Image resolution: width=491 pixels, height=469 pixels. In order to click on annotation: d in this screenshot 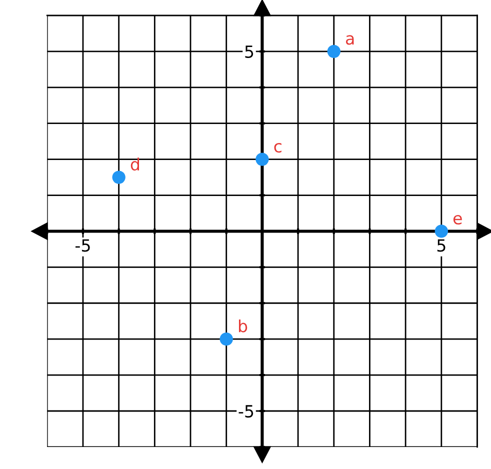, I will do `click(134, 164)`.